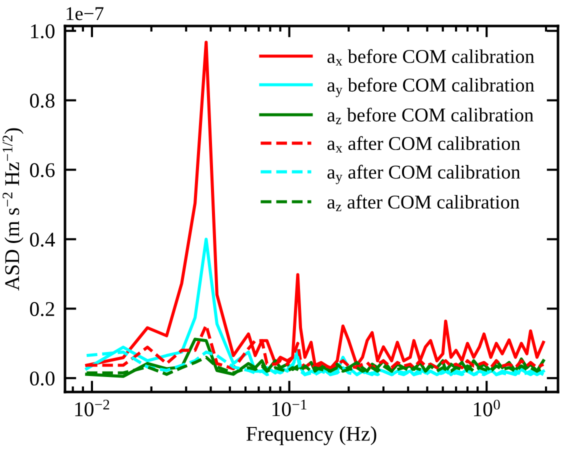 This screenshot has height=453, width=567. Describe the element at coordinates (42, 31) in the screenshot. I see `y-tick-label: 1.0` at that location.